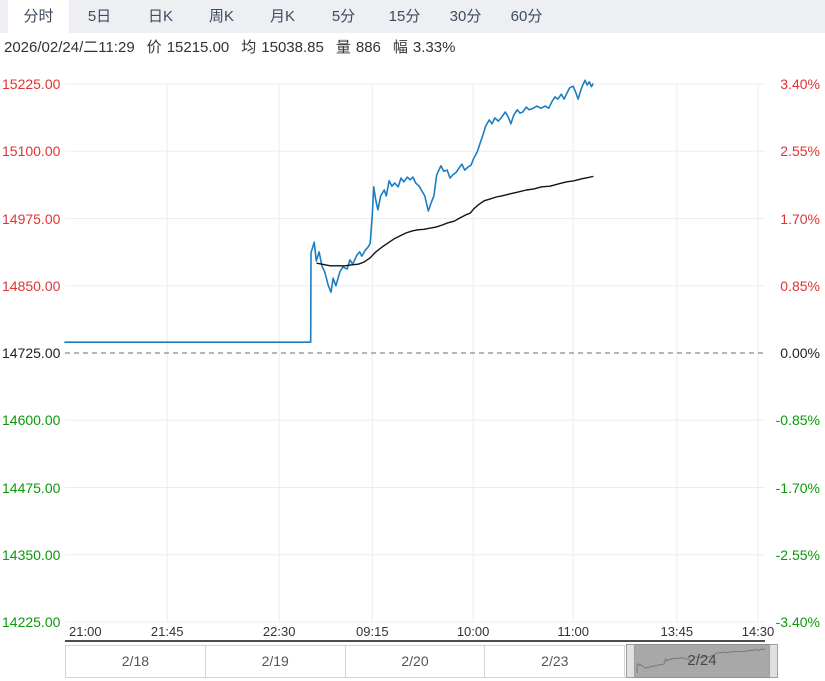 This screenshot has width=825, height=681. I want to click on tab-daily-k: 日K, so click(160, 16).